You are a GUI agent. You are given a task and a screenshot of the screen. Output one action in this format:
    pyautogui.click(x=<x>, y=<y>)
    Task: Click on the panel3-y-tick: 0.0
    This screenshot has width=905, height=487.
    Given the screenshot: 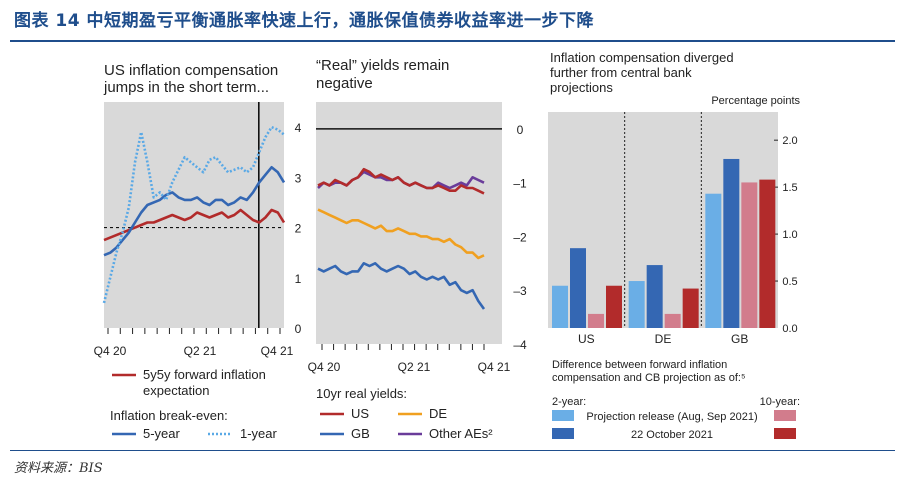 What is the action you would take?
    pyautogui.click(x=789, y=329)
    